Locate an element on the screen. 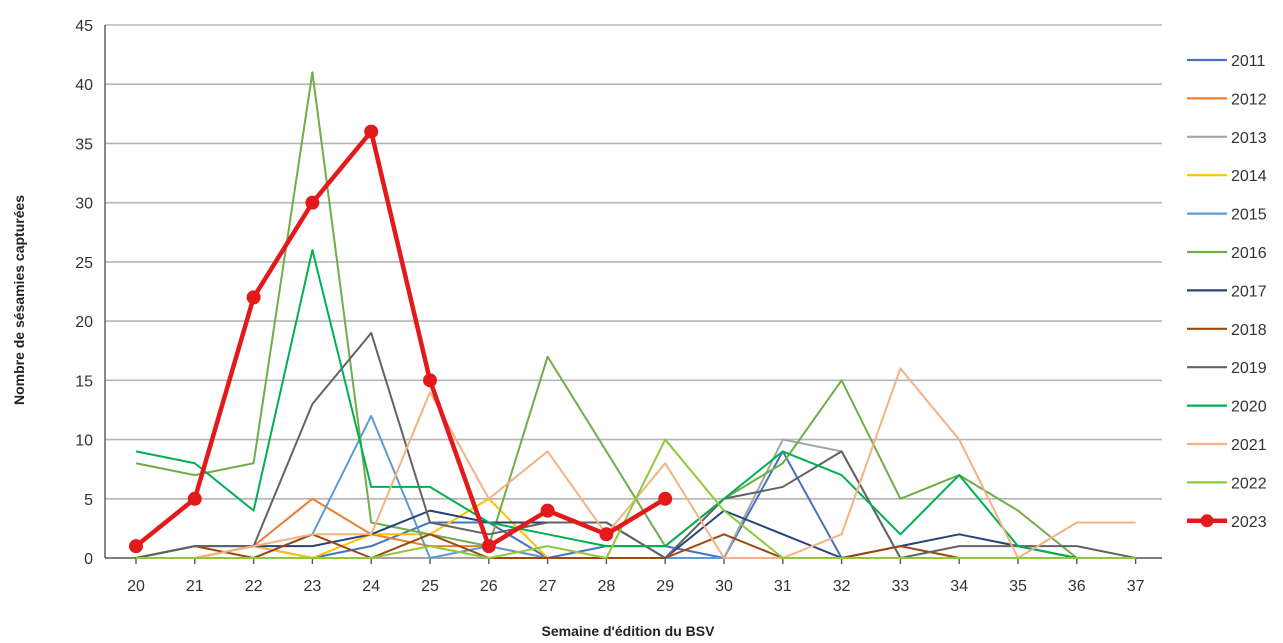  x-tick-label: 30 is located at coordinates (724, 586).